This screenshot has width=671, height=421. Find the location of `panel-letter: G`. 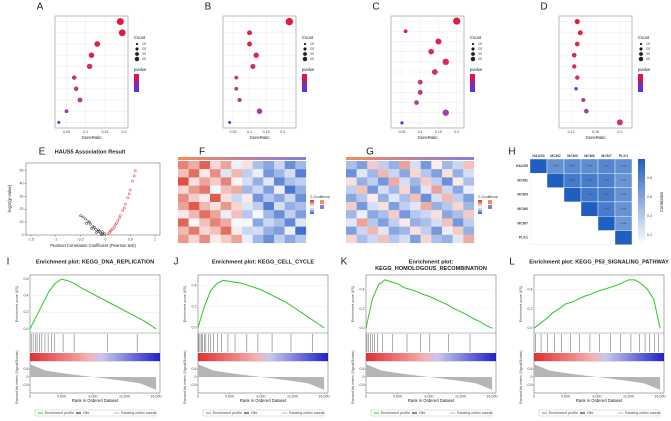

panel-letter: G is located at coordinates (370, 152).